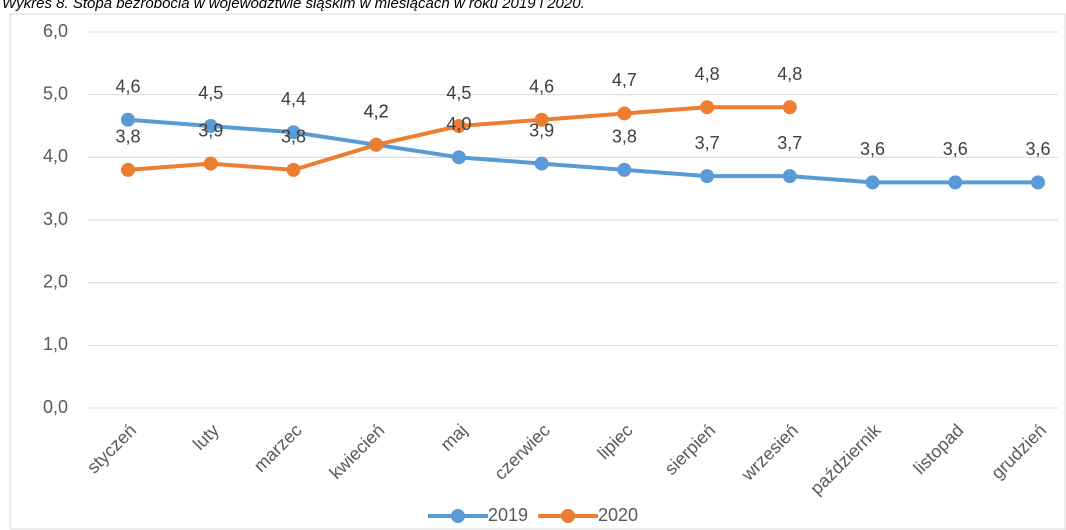  What do you see at coordinates (508, 515) in the screenshot?
I see `legend-label: 2019` at bounding box center [508, 515].